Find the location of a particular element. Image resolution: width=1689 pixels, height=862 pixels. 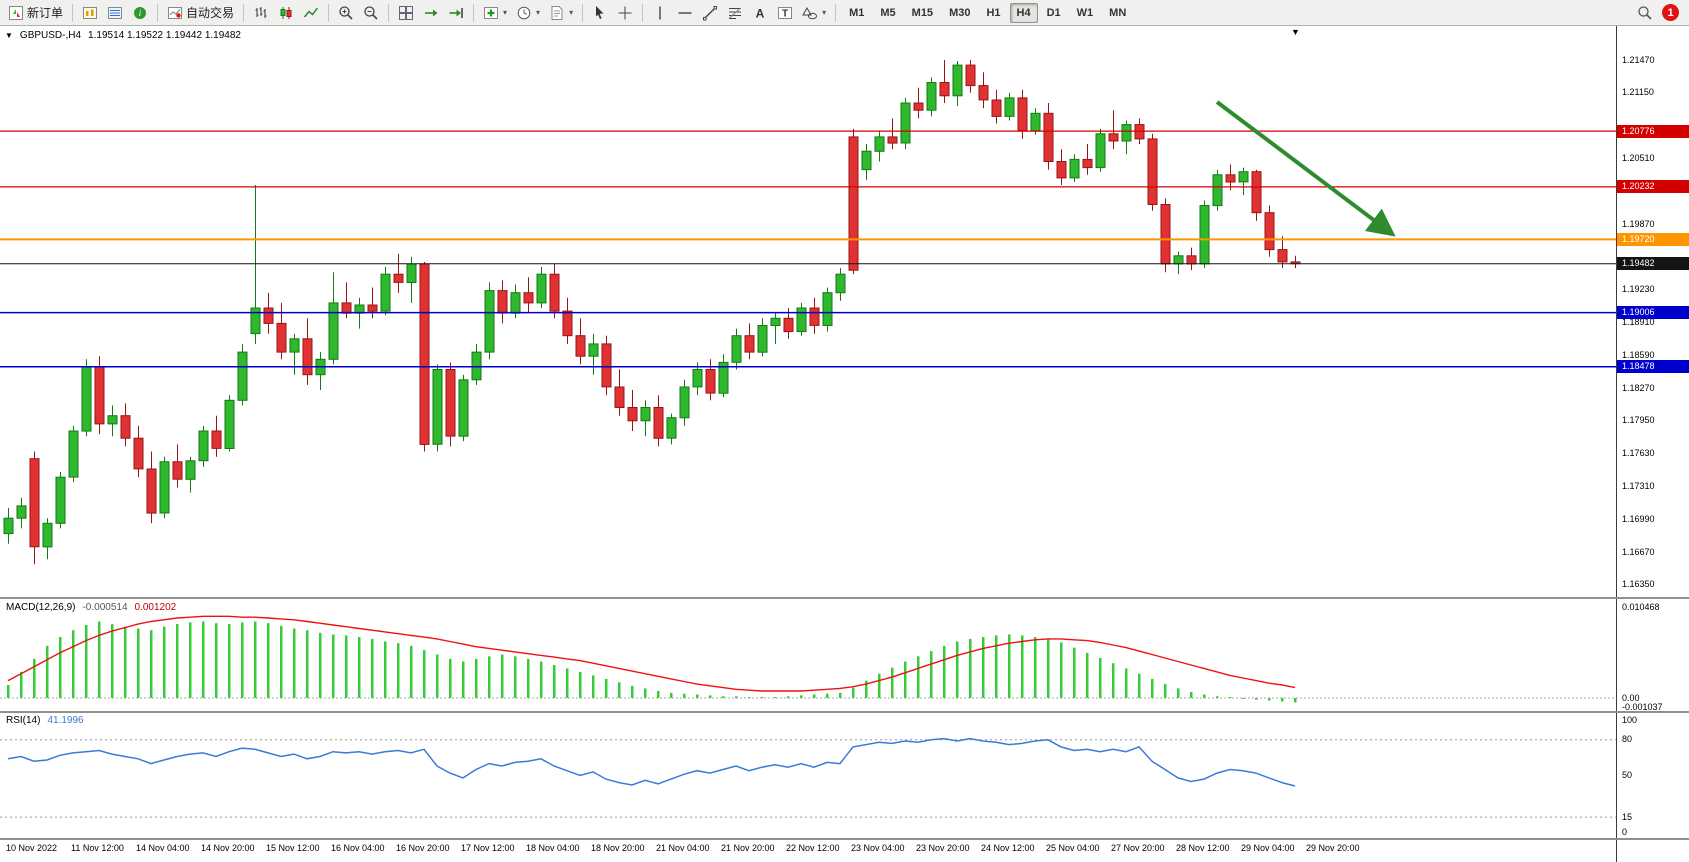

collapse-arrow-icon: ▼ is located at coordinates (9, 35).